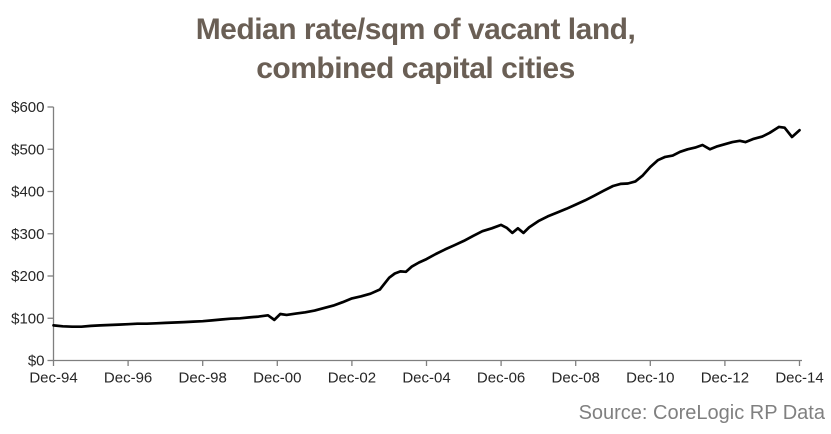  I want to click on chart-title-line2: combined capital cities, so click(415, 68).